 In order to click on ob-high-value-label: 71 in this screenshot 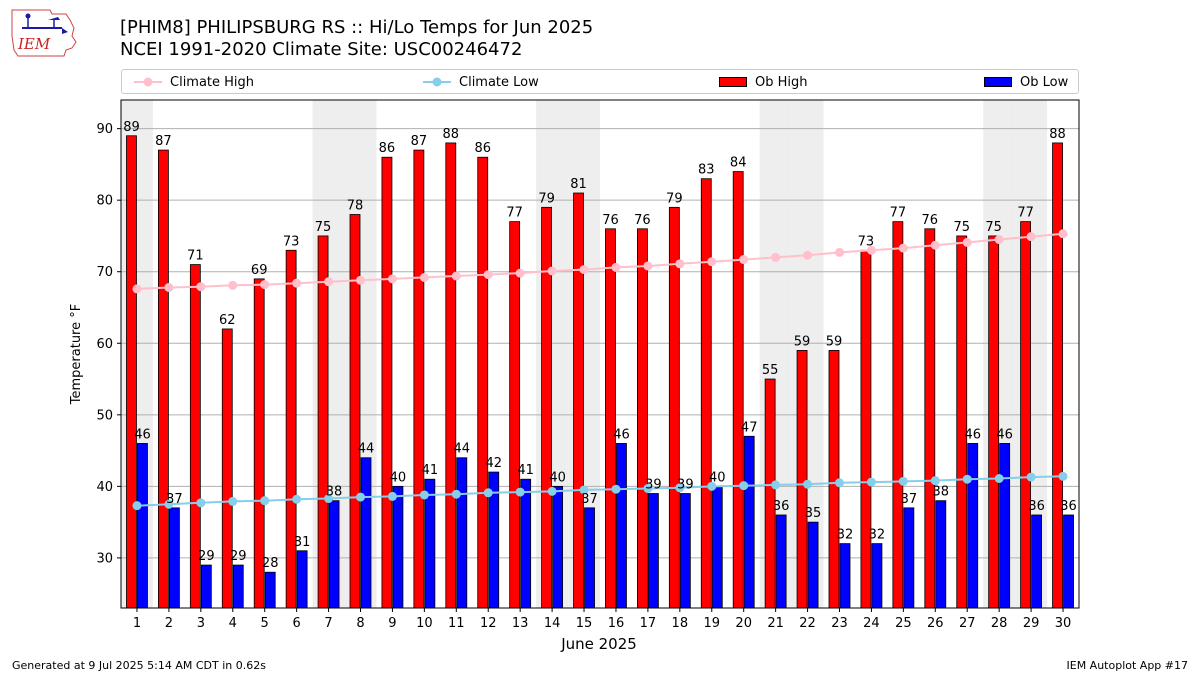, I will do `click(195, 256)`.